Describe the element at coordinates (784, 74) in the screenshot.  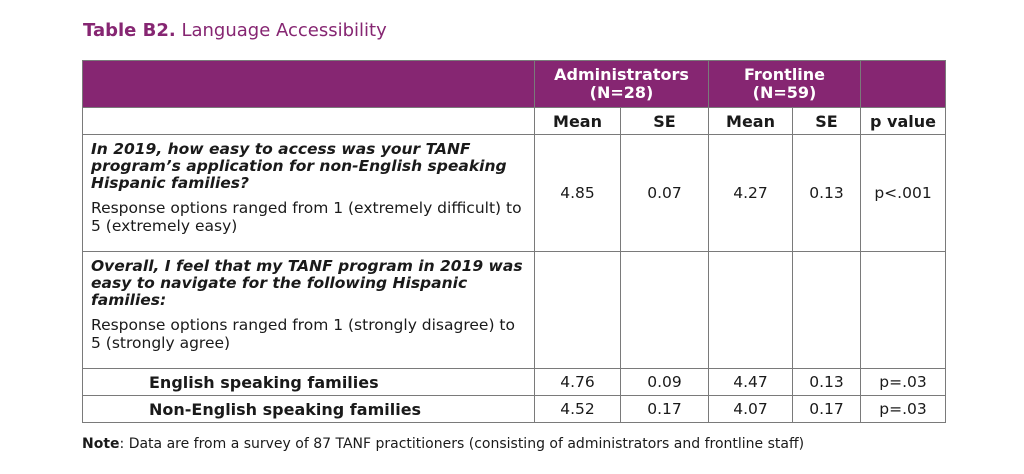
I see `group-name: Frontline` at that location.